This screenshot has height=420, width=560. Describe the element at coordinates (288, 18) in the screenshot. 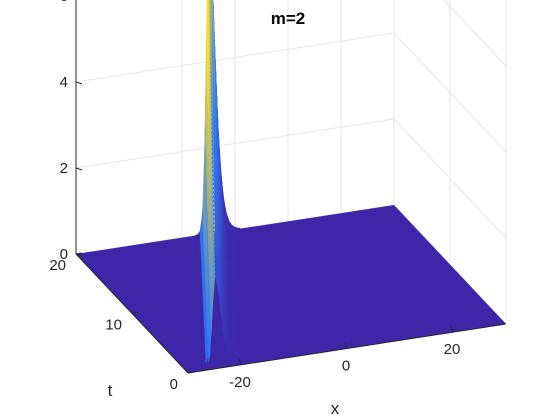

I see `chart-title: m=2` at that location.